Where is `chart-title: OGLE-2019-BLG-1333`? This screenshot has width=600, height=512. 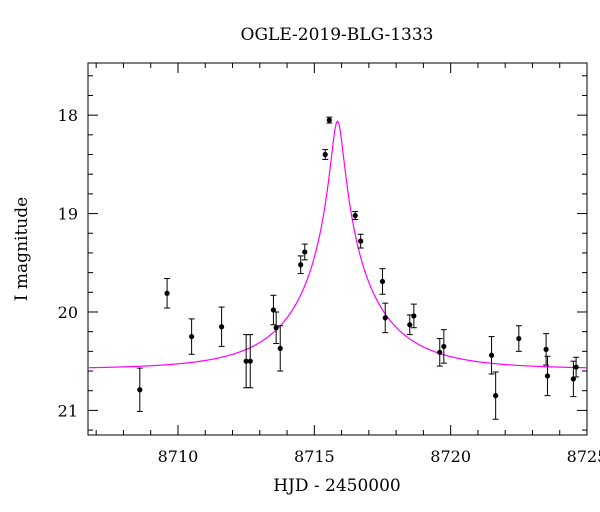 chart-title: OGLE-2019-BLG-1333 is located at coordinates (337, 35).